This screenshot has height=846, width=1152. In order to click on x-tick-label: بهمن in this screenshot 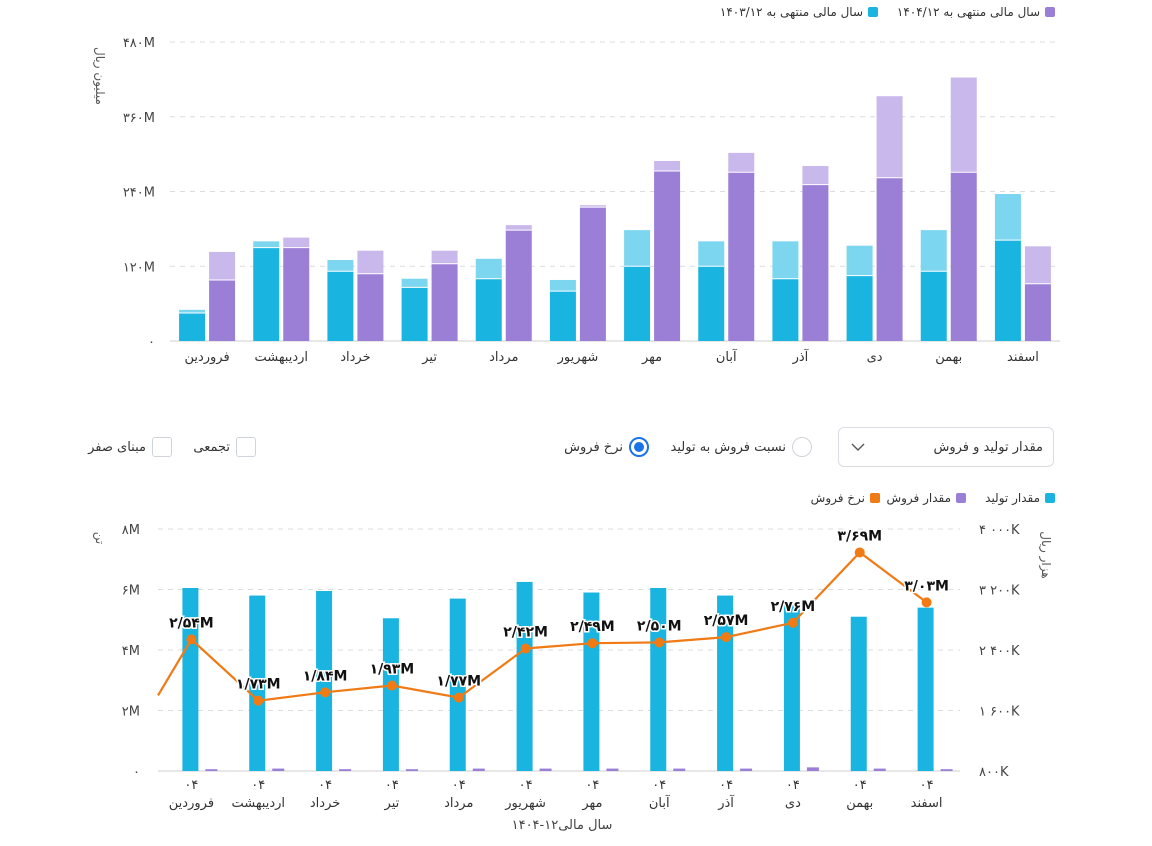, I will do `click(859, 803)`.